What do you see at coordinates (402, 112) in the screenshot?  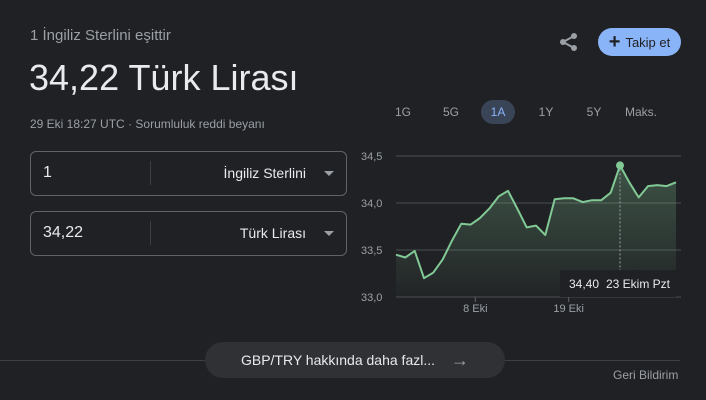 I see `range-1d: 1G` at bounding box center [402, 112].